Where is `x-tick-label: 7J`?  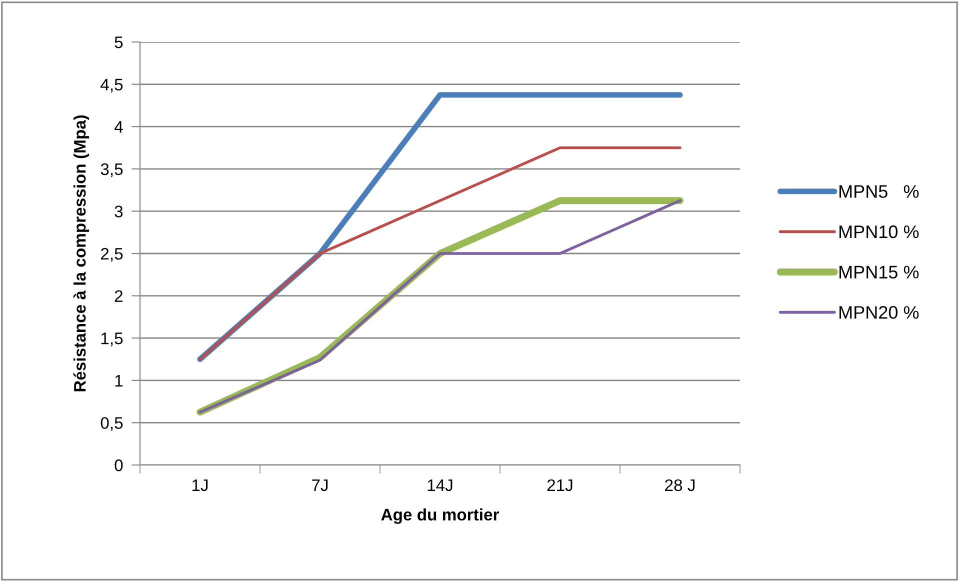 x-tick-label: 7J is located at coordinates (320, 486).